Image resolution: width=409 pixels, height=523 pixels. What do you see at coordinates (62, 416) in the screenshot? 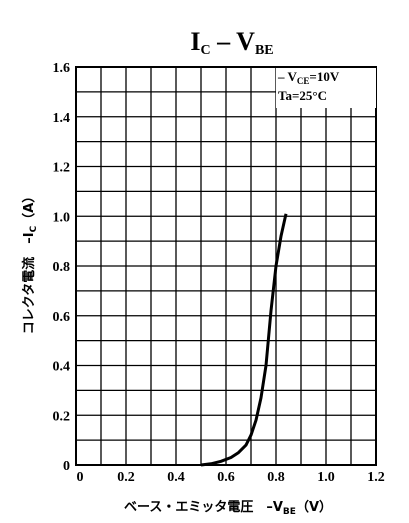
I see `y-tick-label: 0.2` at bounding box center [62, 416].